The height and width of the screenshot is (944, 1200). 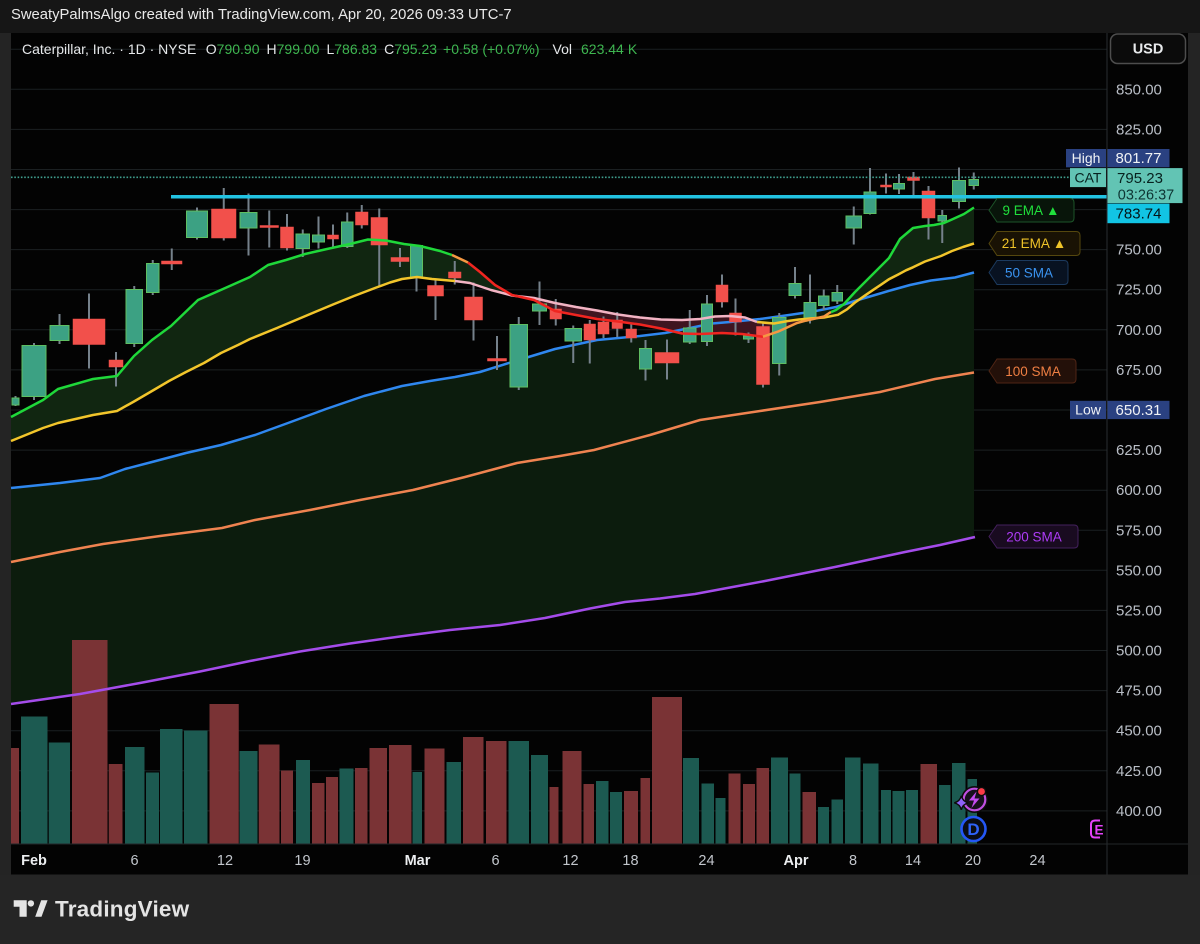 I want to click on svg-text: 675.00, so click(x=1139, y=370).